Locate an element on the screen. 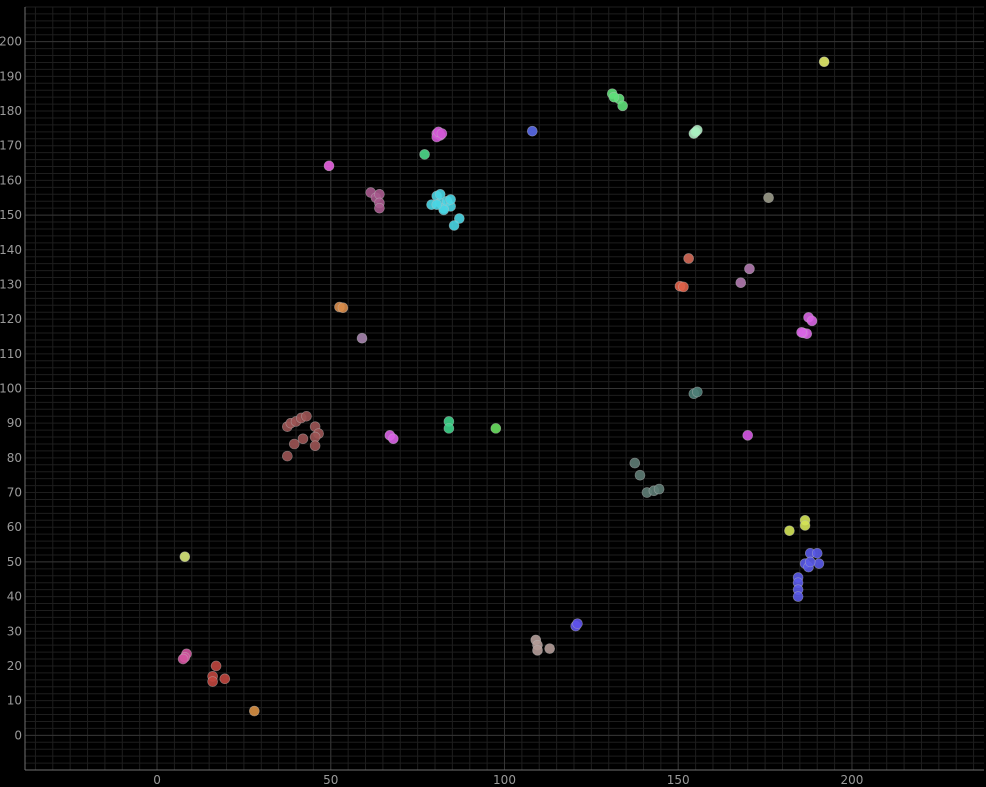 Image resolution: width=986 pixels, height=787 pixels. y-tick-label: 10 is located at coordinates (14, 701).